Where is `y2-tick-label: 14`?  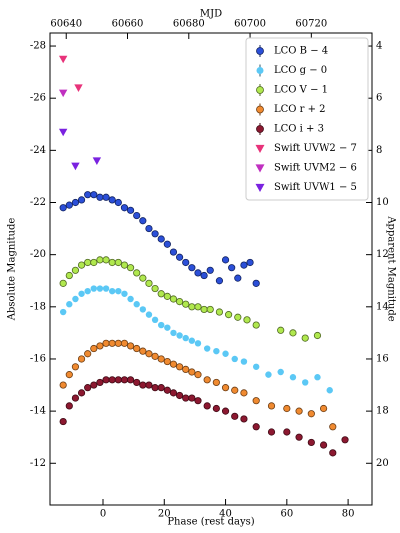 y2-tick-label: 14 is located at coordinates (382, 306).